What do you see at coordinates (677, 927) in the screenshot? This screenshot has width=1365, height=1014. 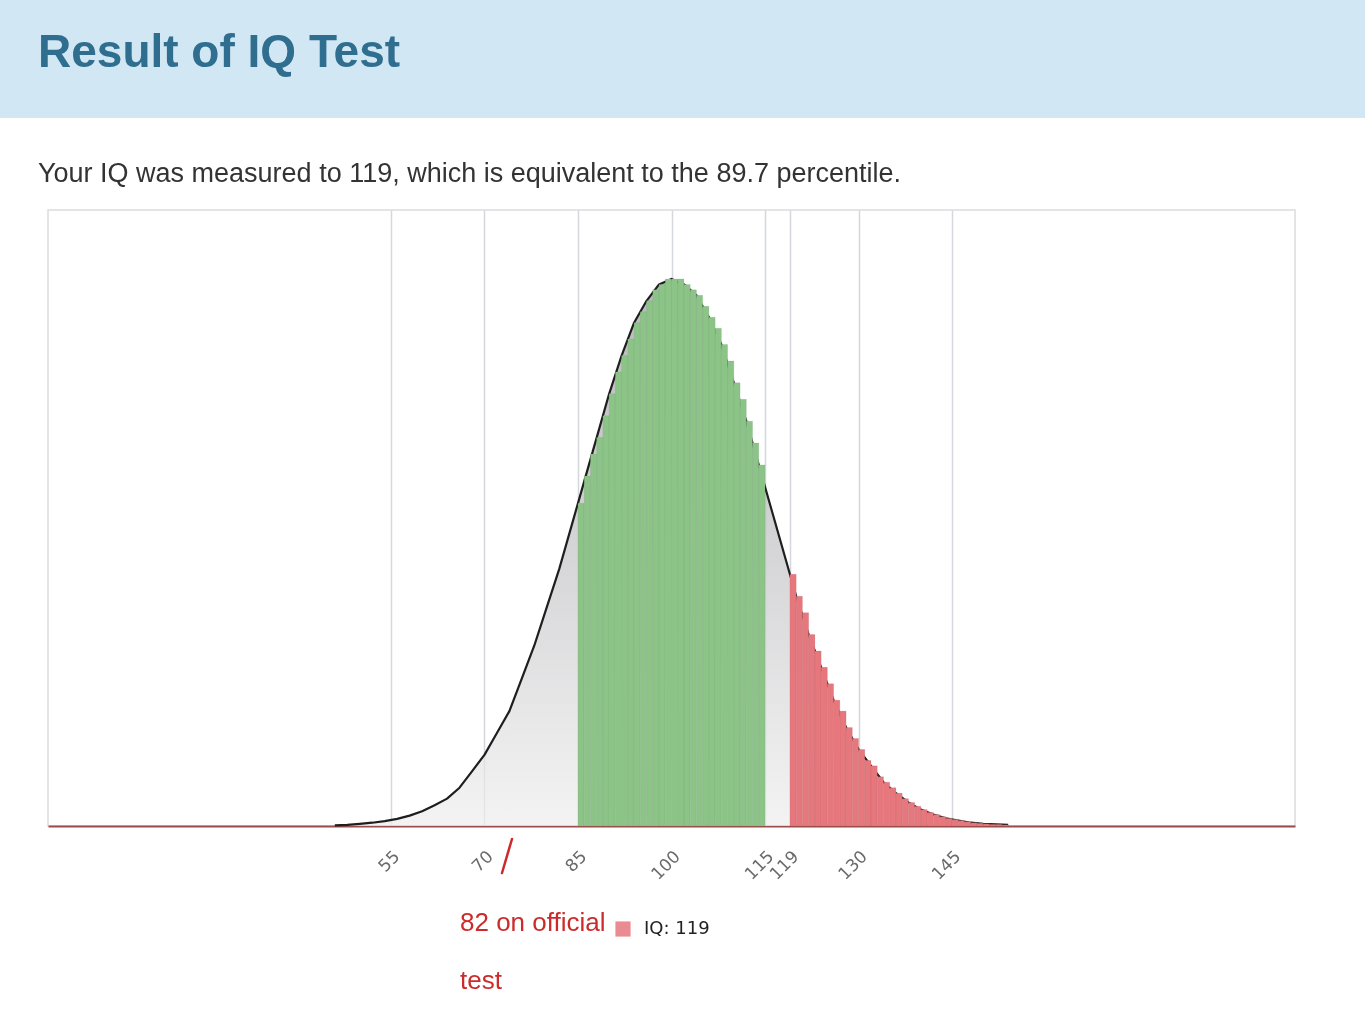 I see `legend-label: IQ: 119` at bounding box center [677, 927].